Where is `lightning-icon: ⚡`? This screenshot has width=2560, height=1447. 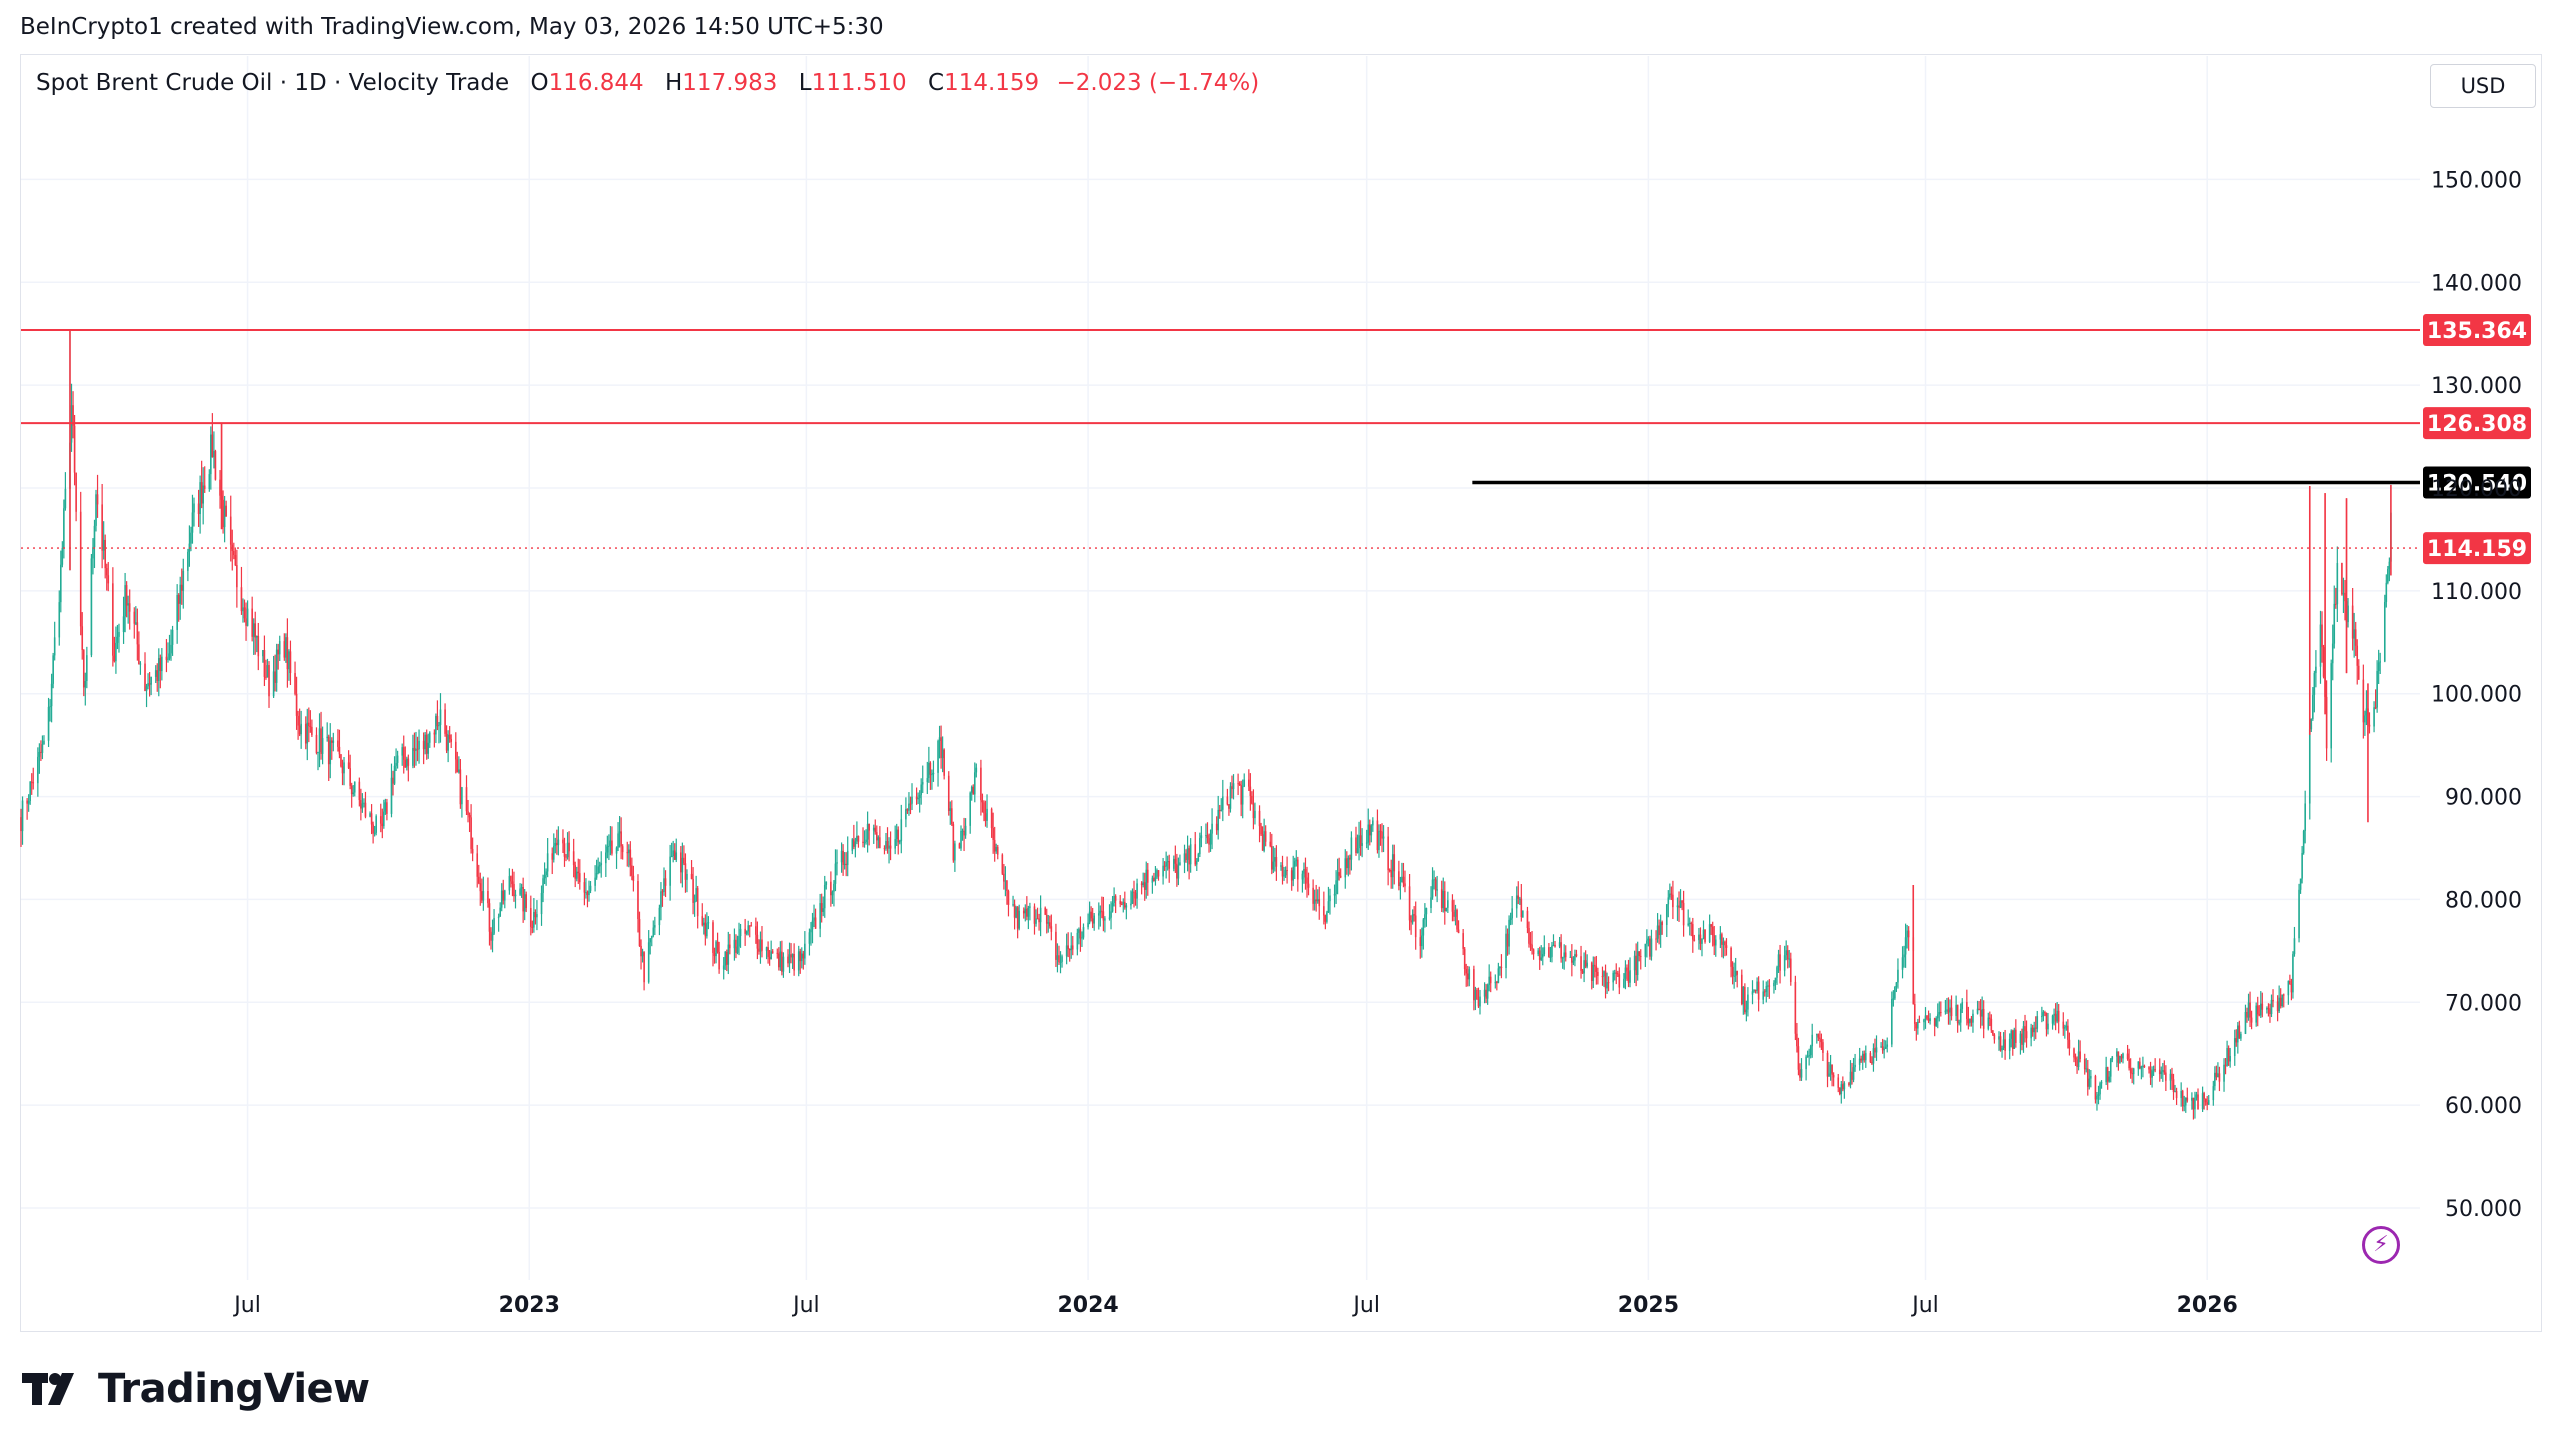
lightning-icon: ⚡ is located at coordinates (2381, 1245).